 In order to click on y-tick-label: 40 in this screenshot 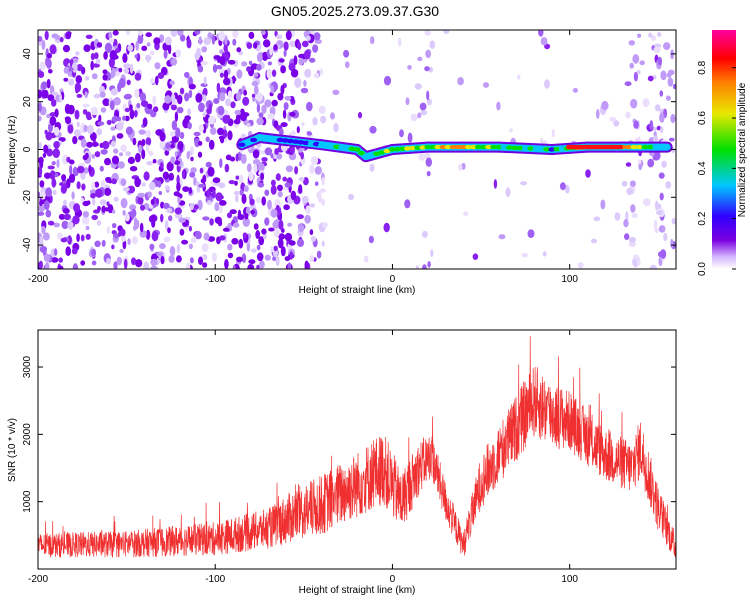, I will do `click(27, 54)`.